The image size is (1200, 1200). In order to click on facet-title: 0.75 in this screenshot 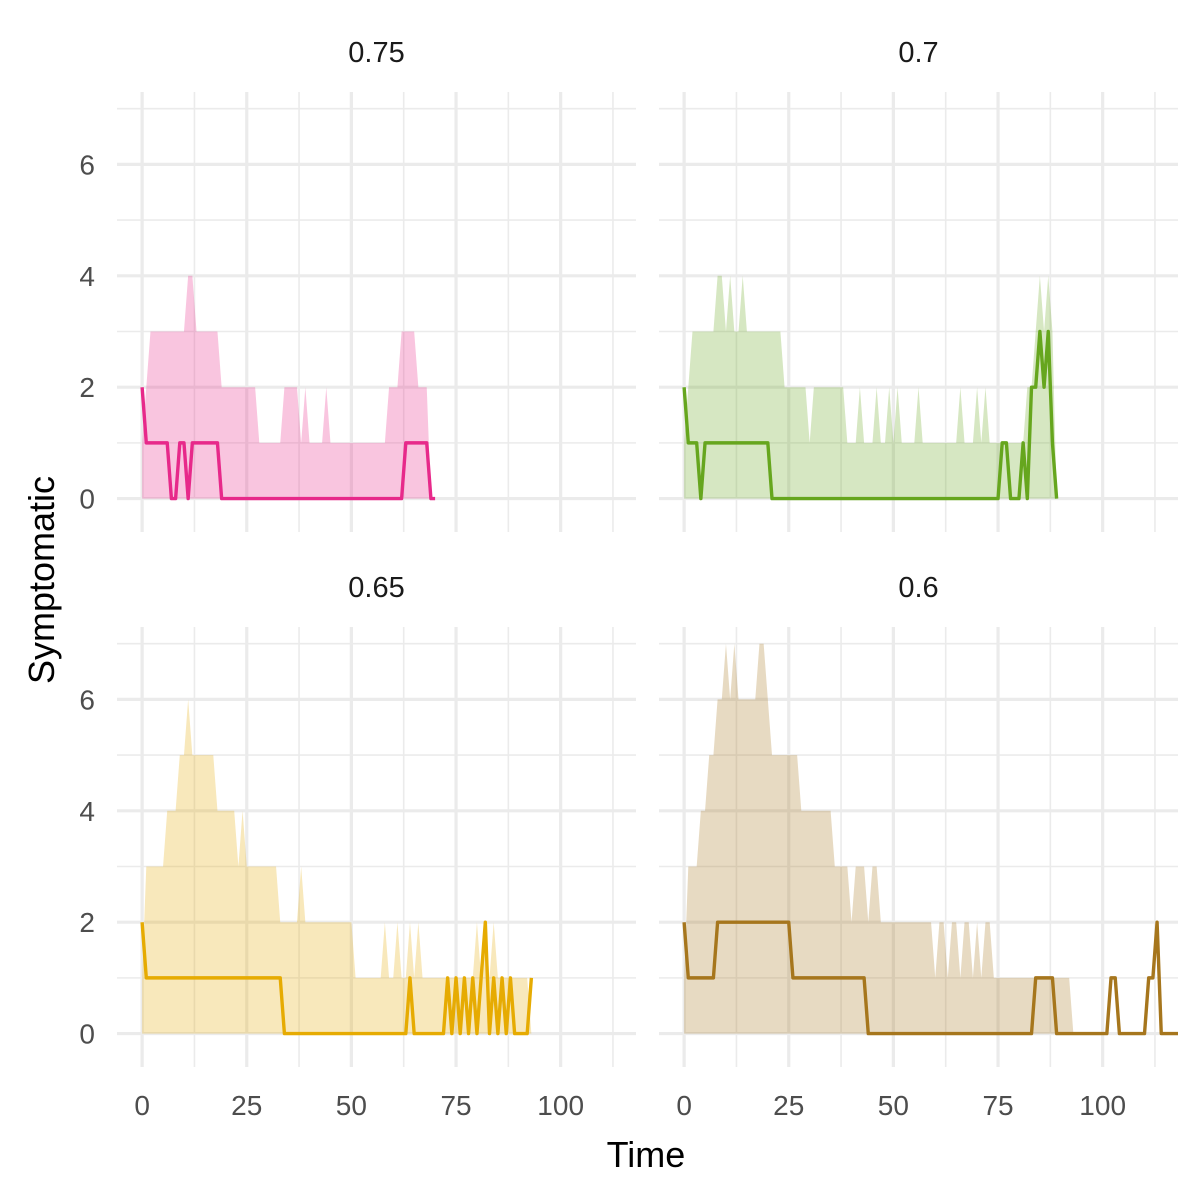, I will do `click(376, 53)`.